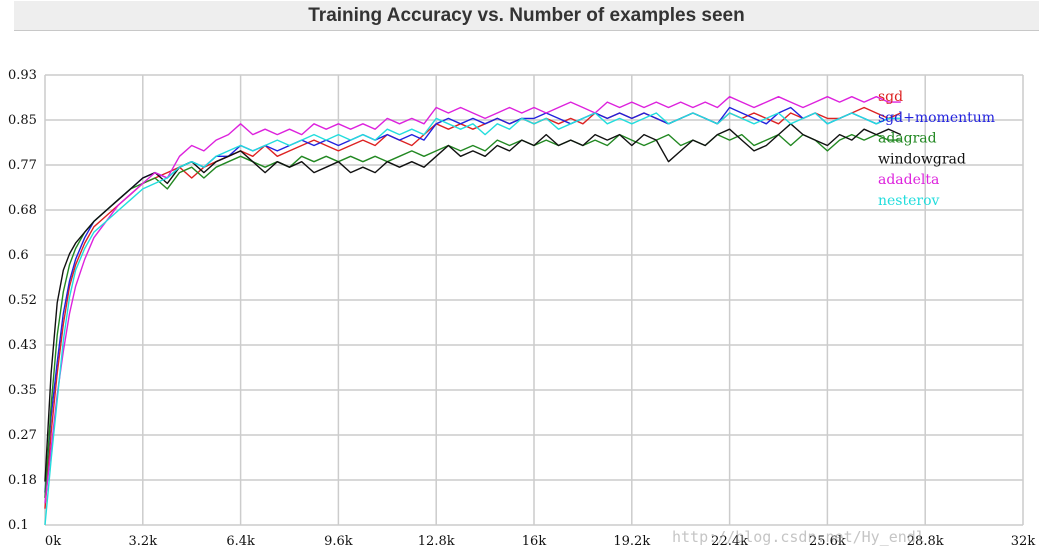  Describe the element at coordinates (436, 541) in the screenshot. I see `x-tick-label: 12.8k` at that location.